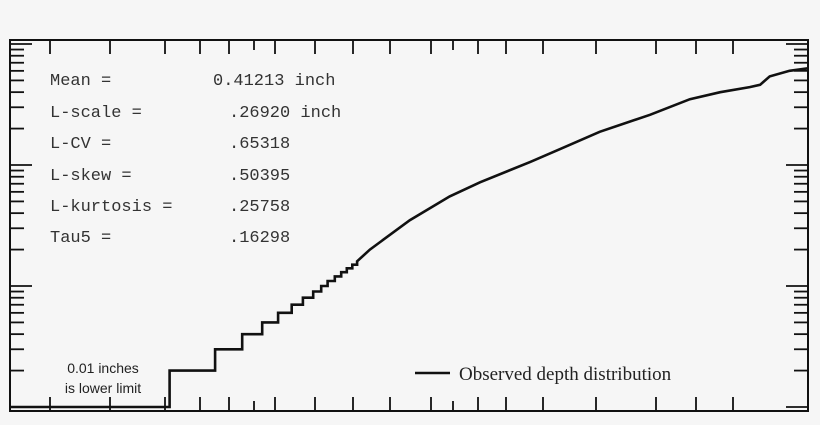 Image resolution: width=820 pixels, height=425 pixels. I want to click on lower-limit-note-line1: 0.01 inches, so click(103, 368).